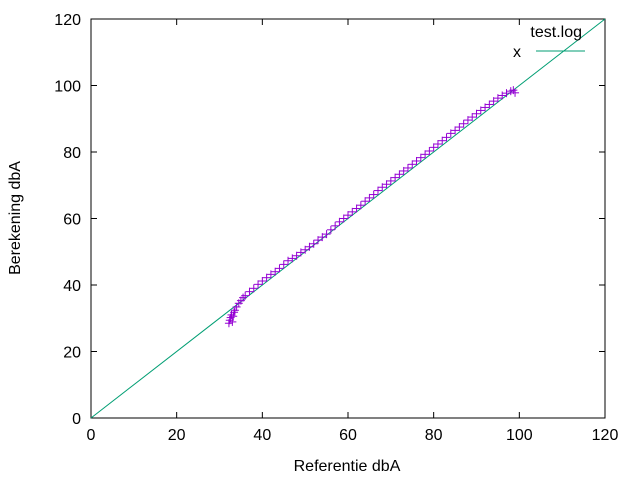 The width and height of the screenshot is (640, 480). Describe the element at coordinates (347, 466) in the screenshot. I see `x-axis-label: Referentie dbA` at that location.